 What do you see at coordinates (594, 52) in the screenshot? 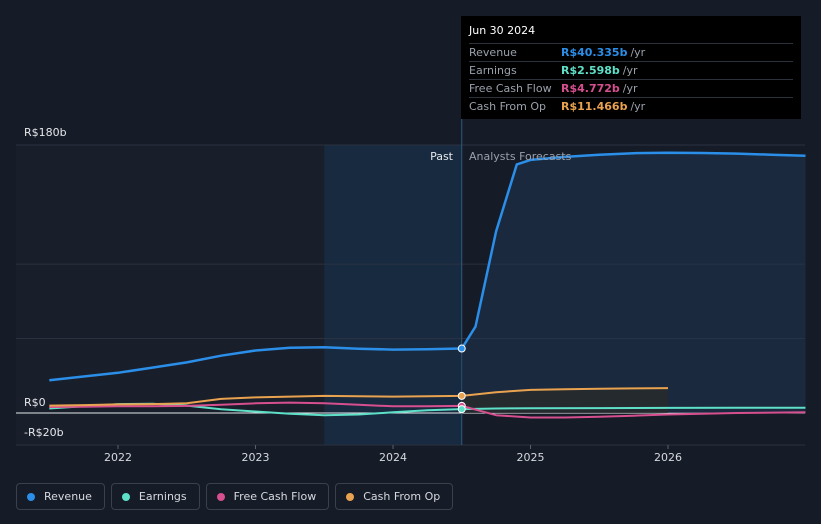
I see `tooltip-value: R$40.335b` at bounding box center [594, 52].